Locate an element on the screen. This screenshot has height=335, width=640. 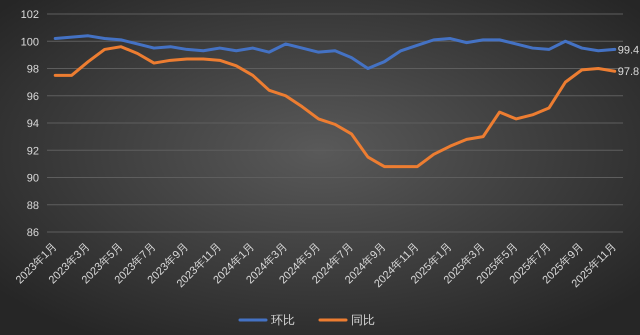
y-tick-label: 88 is located at coordinates (32, 206).